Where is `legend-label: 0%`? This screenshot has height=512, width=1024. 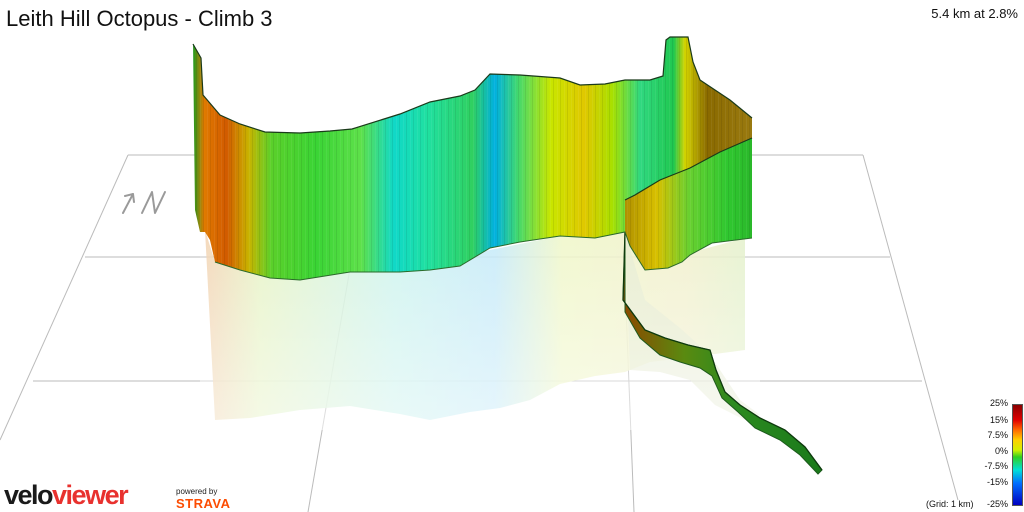
legend-label: 0% is located at coordinates (1001, 451).